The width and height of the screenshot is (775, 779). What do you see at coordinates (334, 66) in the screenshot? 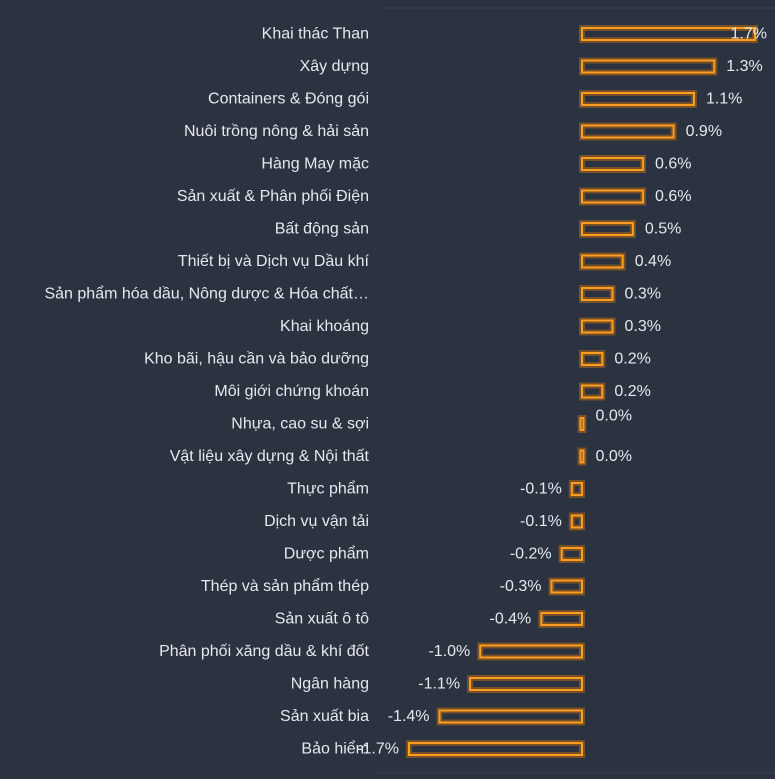
I see `category-label: Xây dựng` at bounding box center [334, 66].